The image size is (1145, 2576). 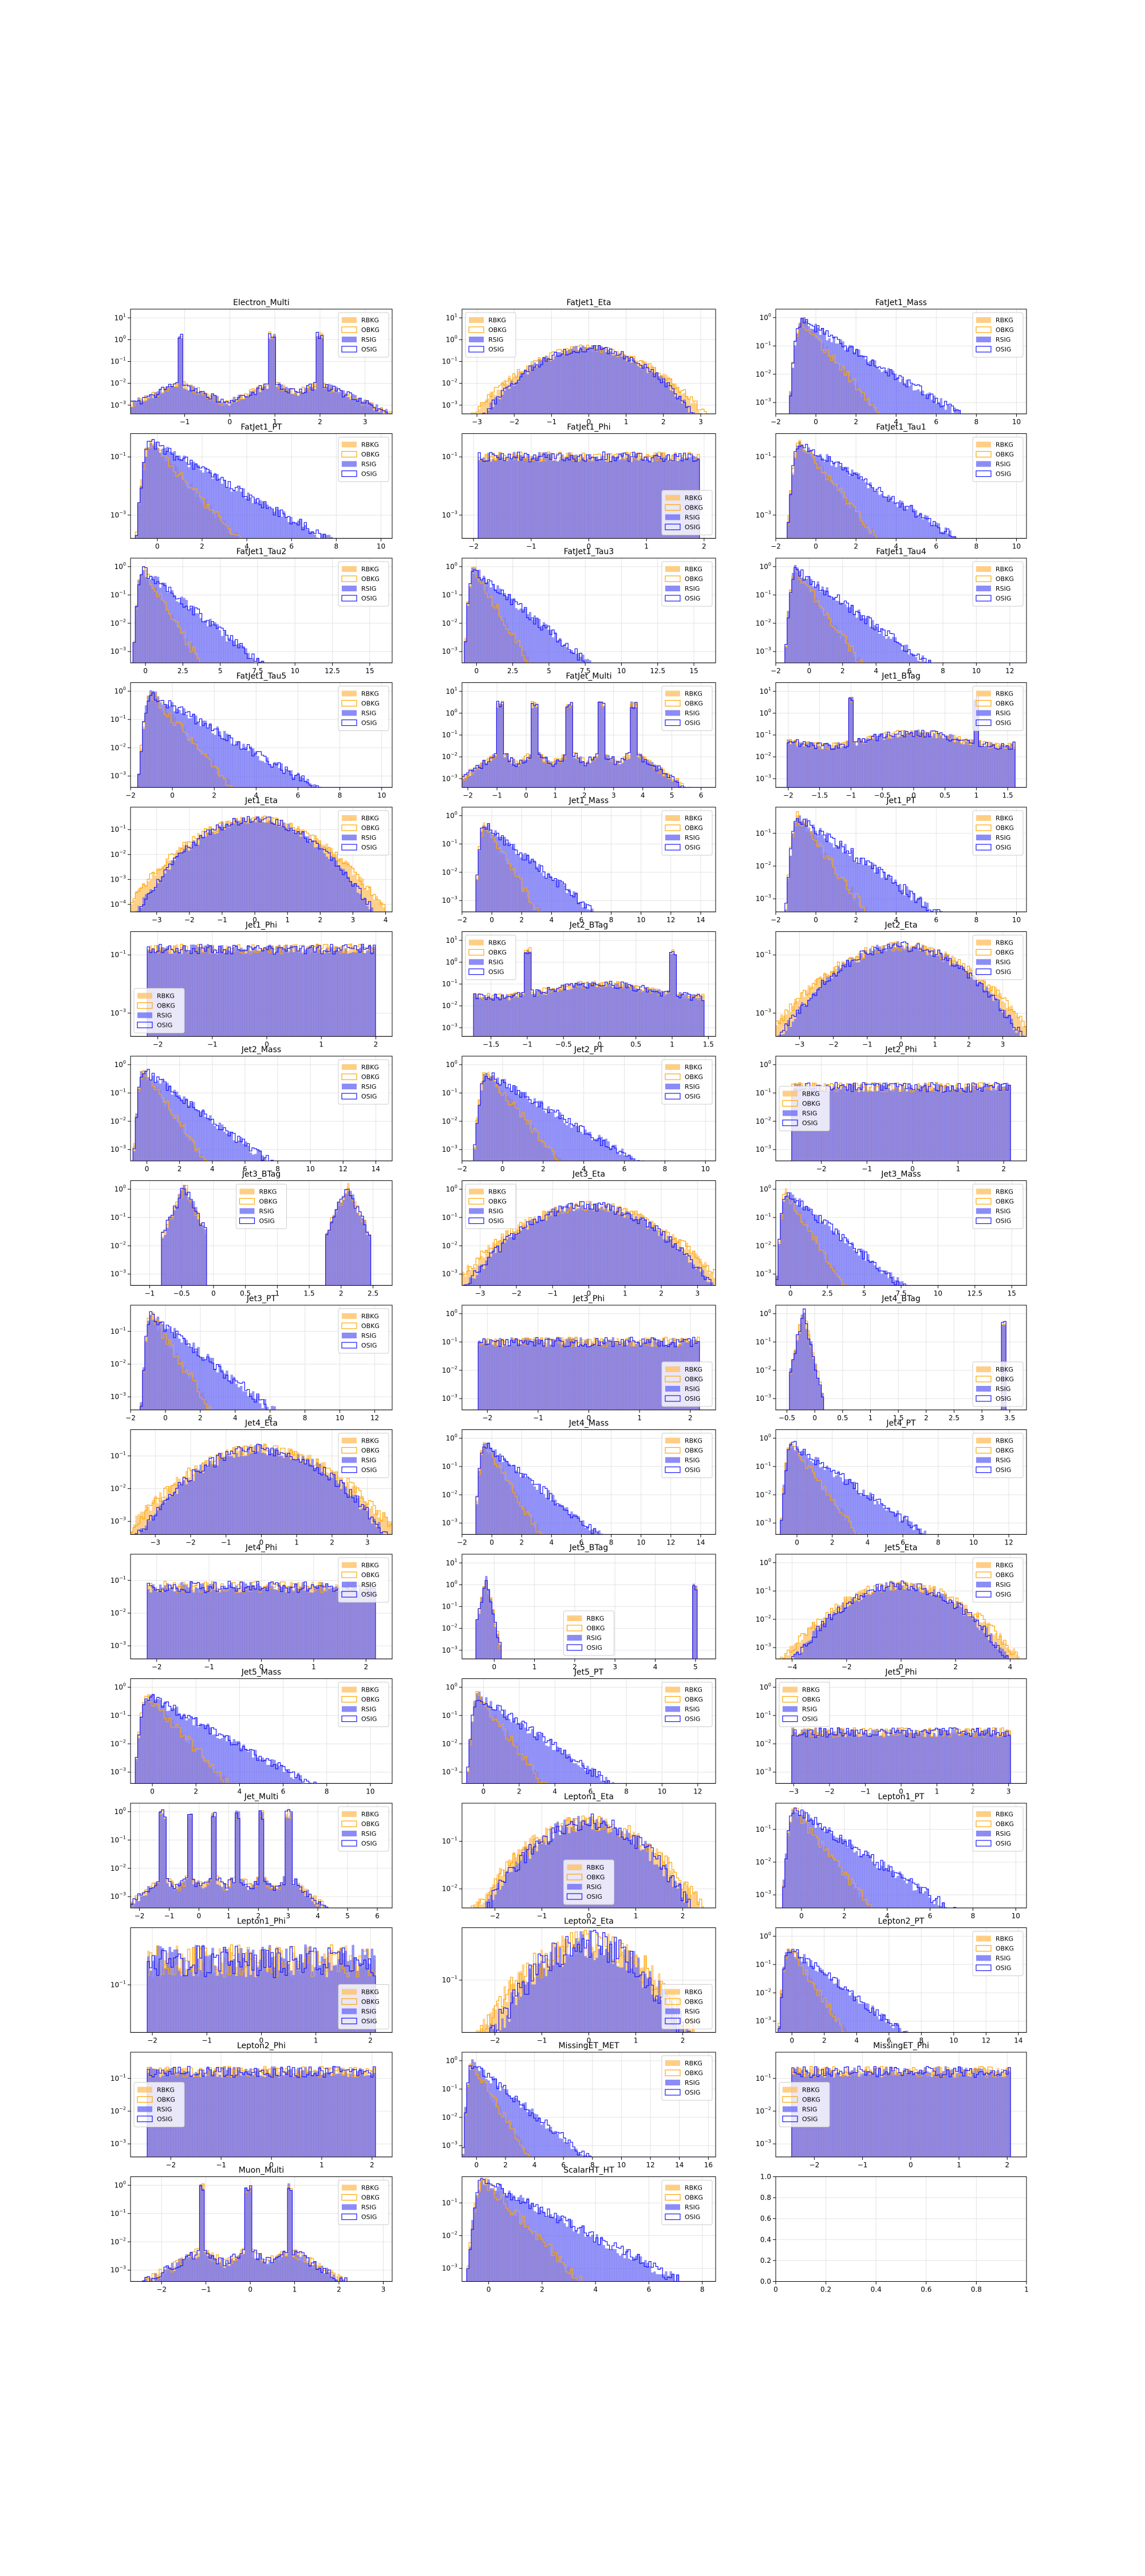 What do you see at coordinates (349, 1345) in the screenshot?
I see `legend-swatch-osig` at bounding box center [349, 1345].